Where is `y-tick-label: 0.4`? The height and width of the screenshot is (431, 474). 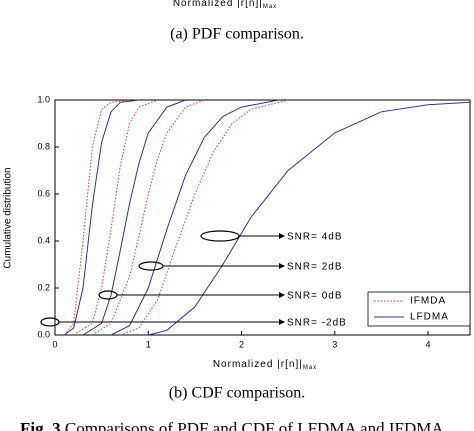 y-tick-label: 0.4 is located at coordinates (43, 240).